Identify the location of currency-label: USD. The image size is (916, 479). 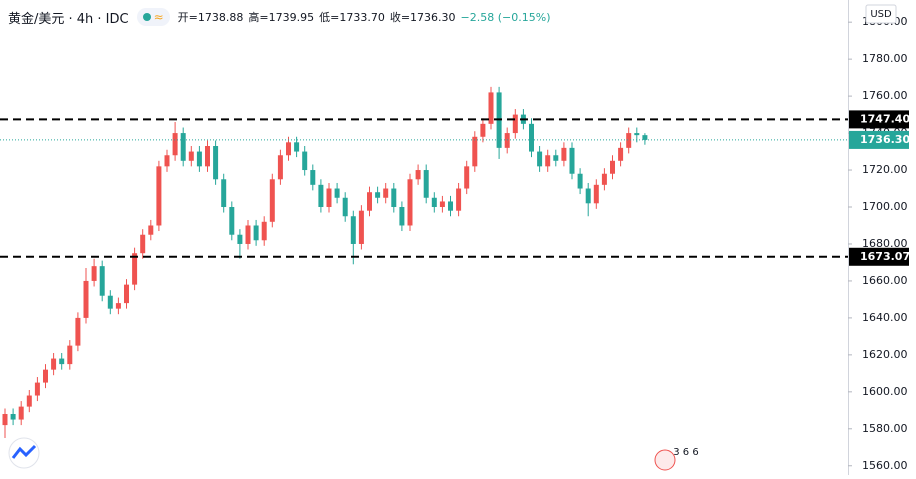
(881, 14).